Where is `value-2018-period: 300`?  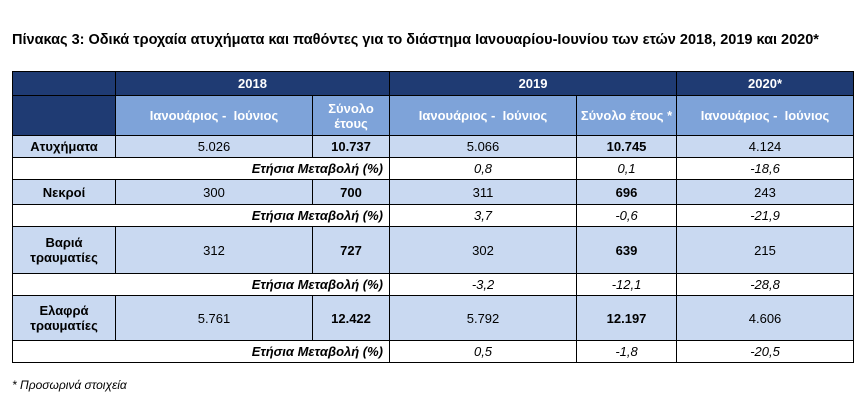
value-2018-period: 300 is located at coordinates (214, 192).